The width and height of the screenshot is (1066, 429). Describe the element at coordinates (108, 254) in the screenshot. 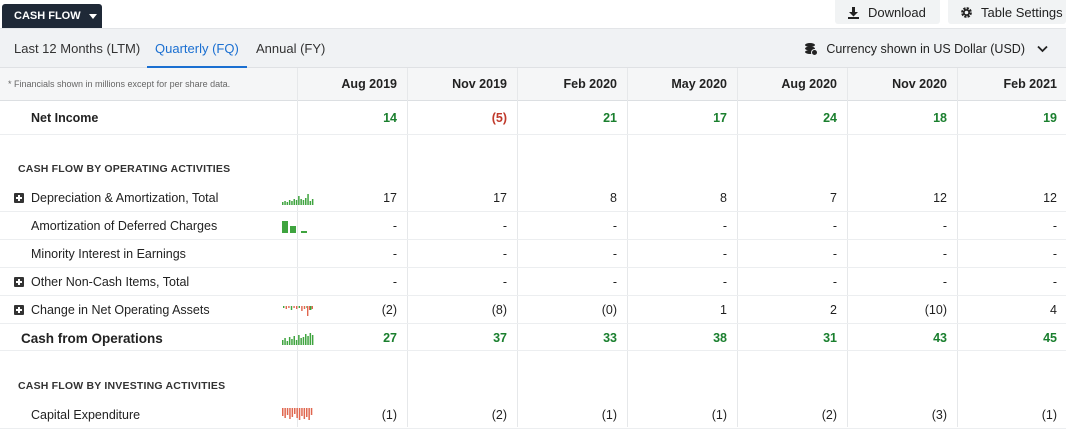

I see `row-label: Minority Interest in Earnings` at that location.